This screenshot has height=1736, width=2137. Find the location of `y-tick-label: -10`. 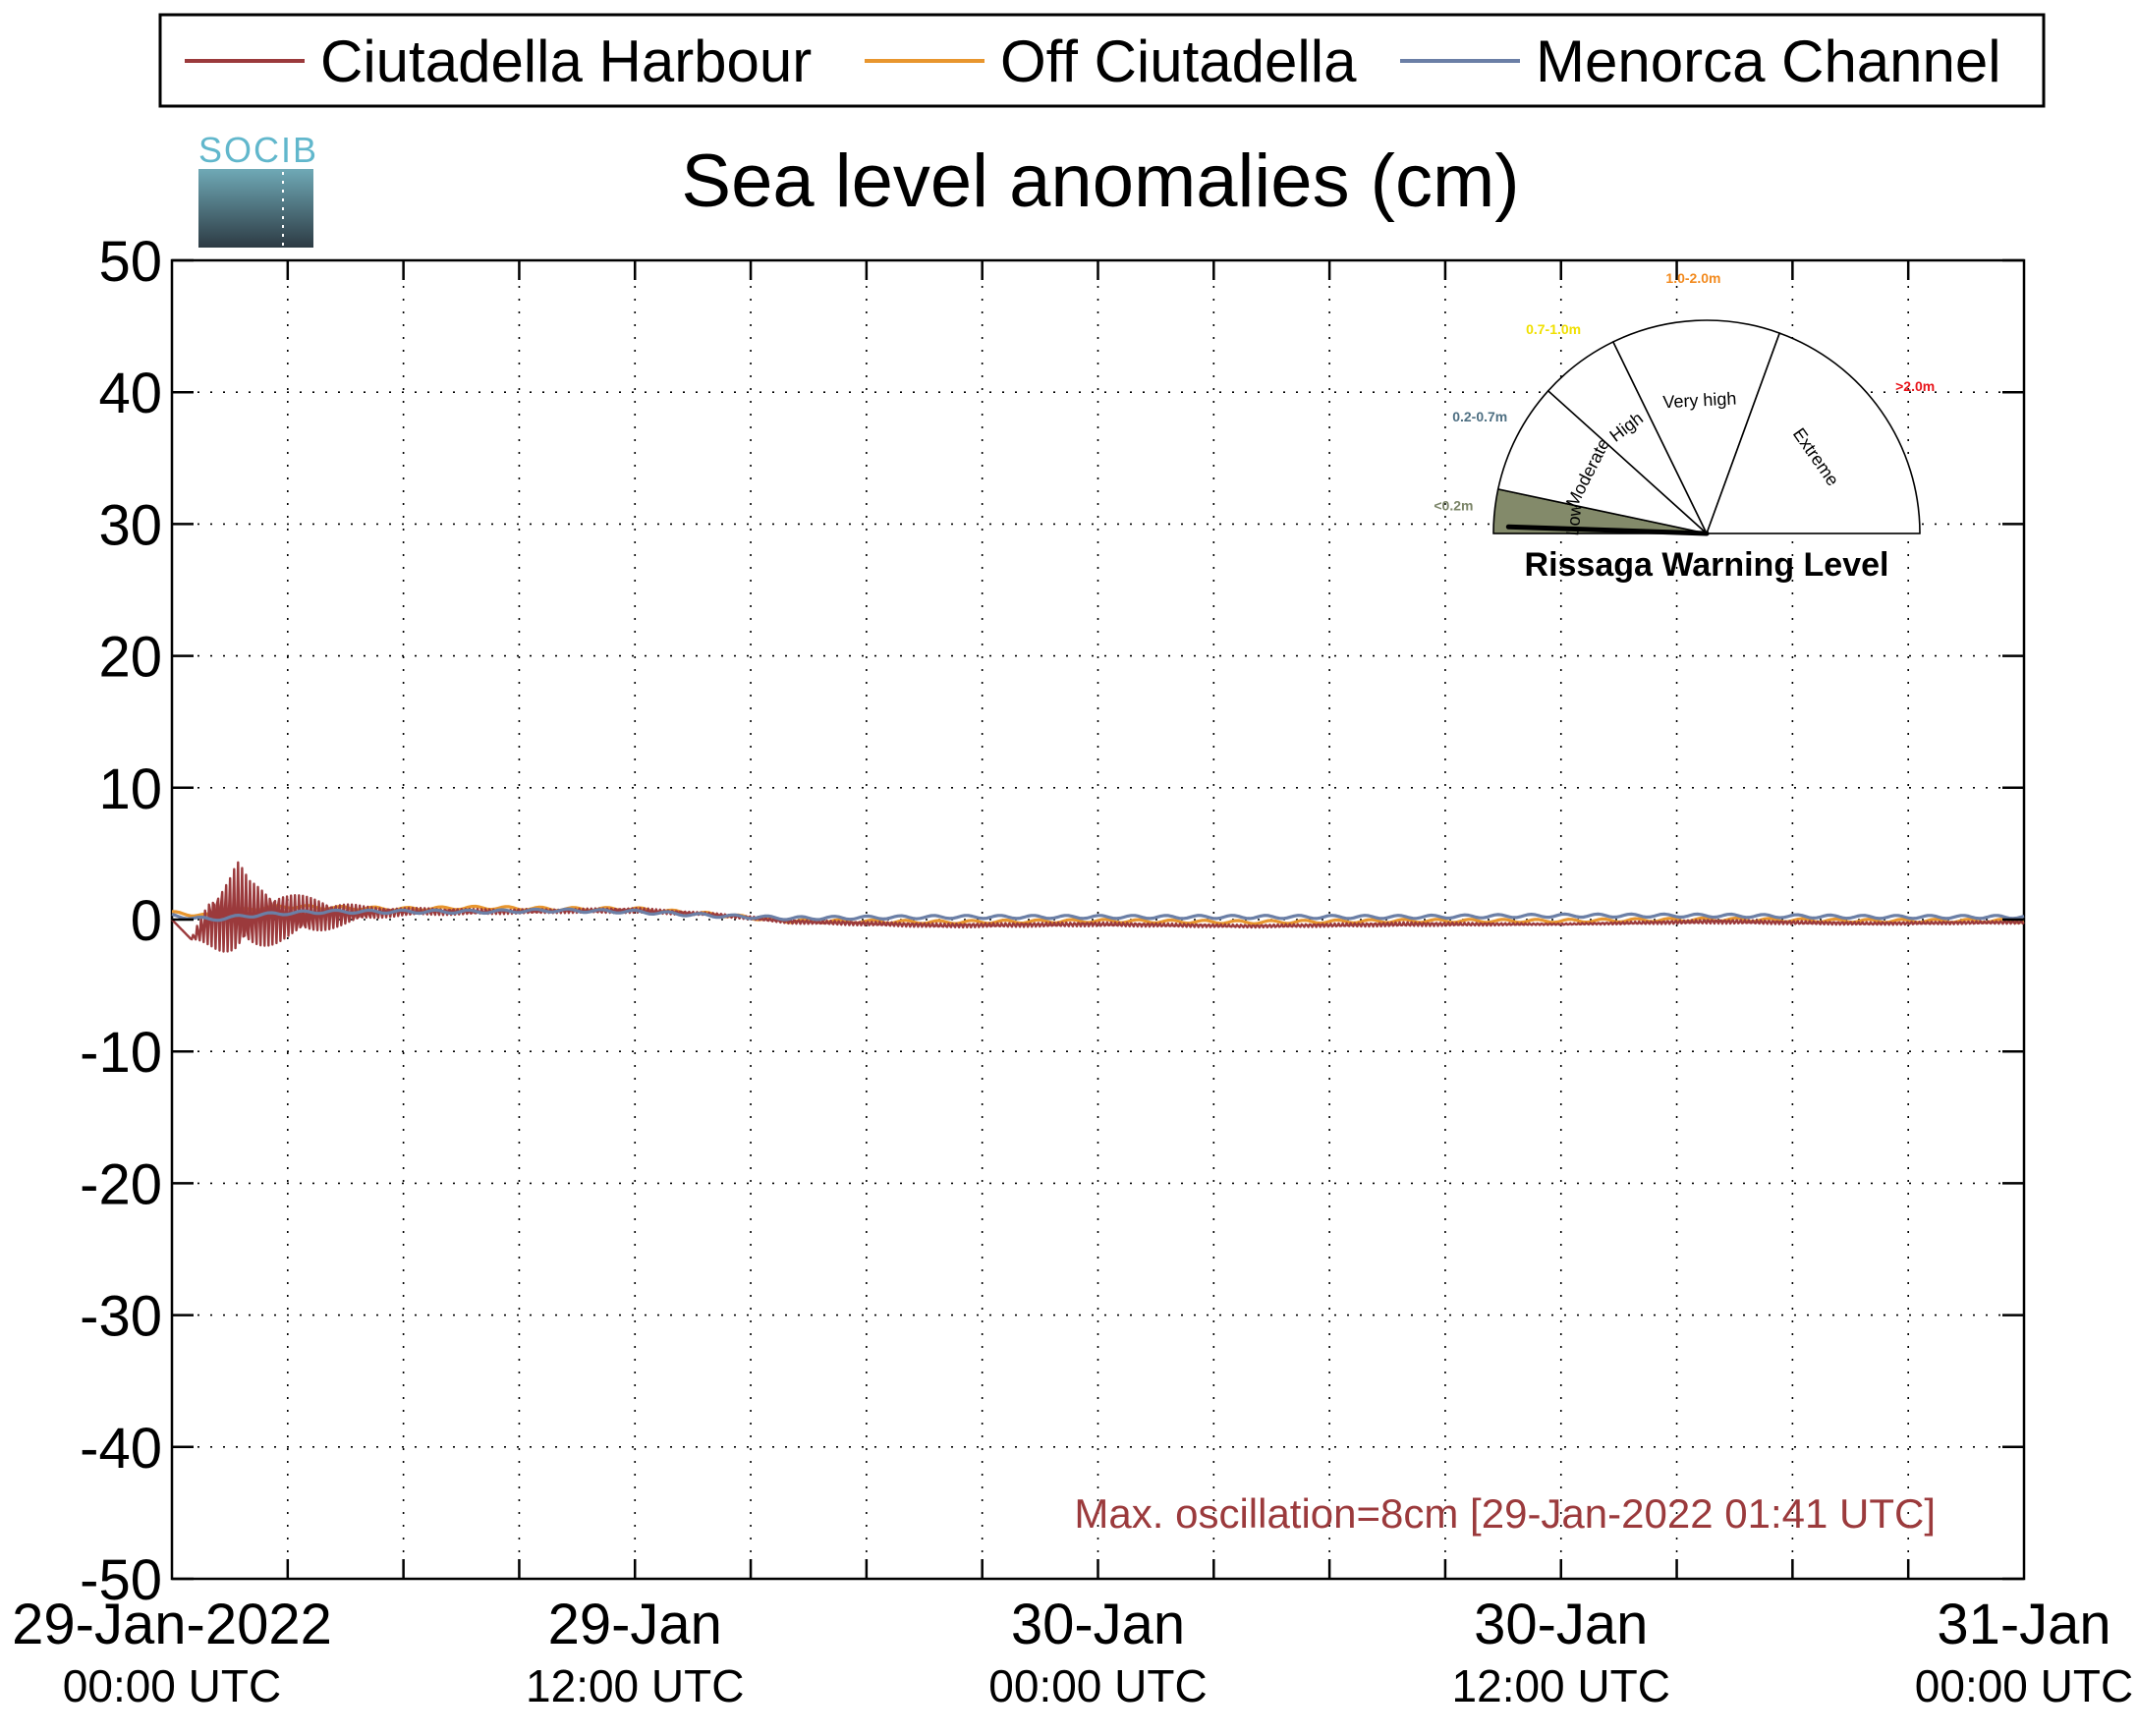

y-tick-label: -10 is located at coordinates (121, 1053).